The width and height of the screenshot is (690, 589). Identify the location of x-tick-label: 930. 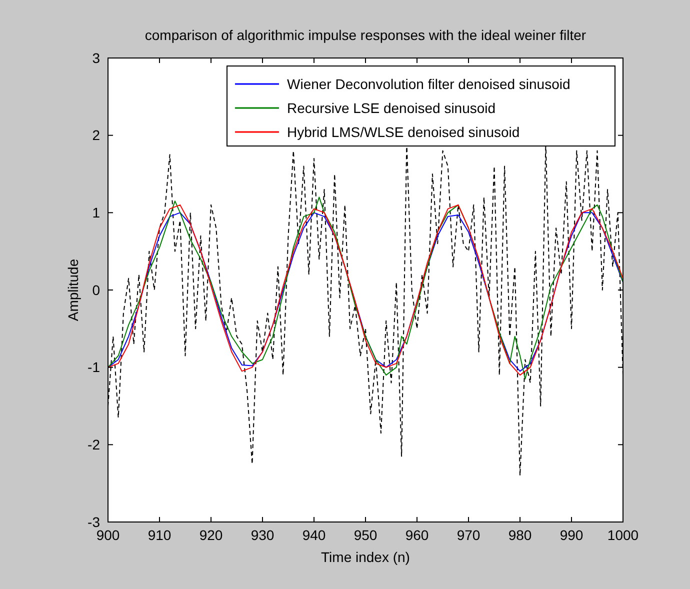
(262, 535).